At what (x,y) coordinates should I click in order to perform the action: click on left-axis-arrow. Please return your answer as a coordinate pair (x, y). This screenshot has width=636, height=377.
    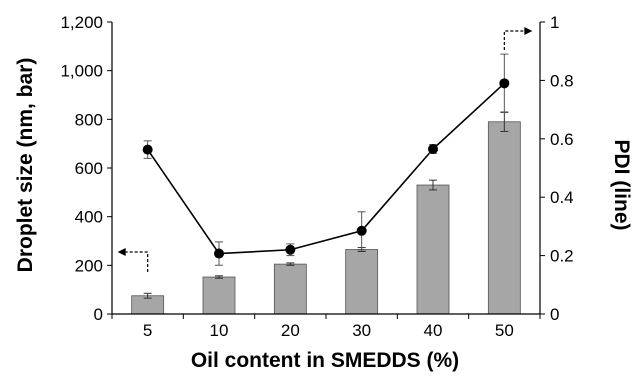
    Looking at the image, I should click on (137, 261).